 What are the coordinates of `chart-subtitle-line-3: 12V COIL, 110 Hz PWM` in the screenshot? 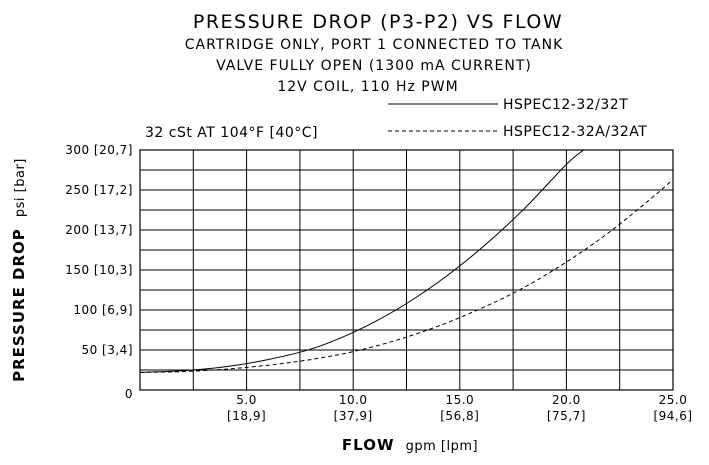 It's located at (367, 87).